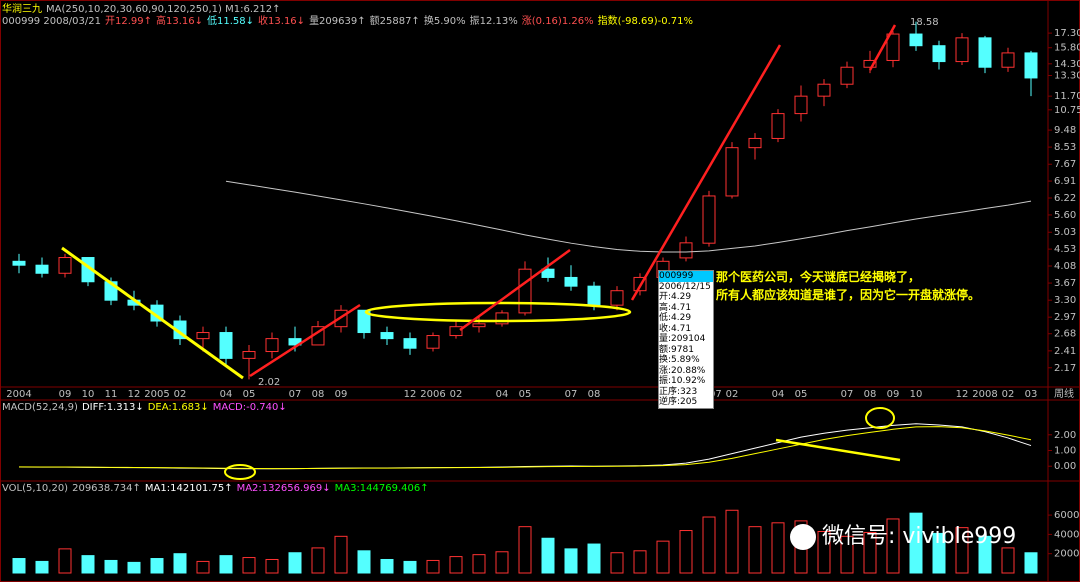 The image size is (1080, 582). What do you see at coordinates (685, 286) in the screenshot?
I see `tooltip-line: 2006/12/15` at bounding box center [685, 286].